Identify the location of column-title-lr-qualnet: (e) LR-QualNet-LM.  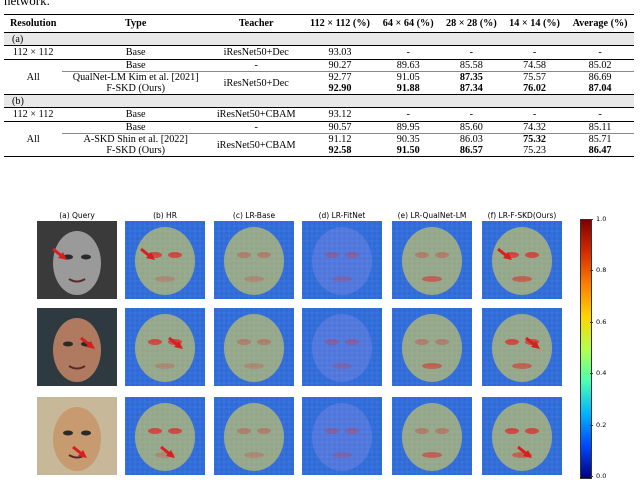
(432, 215).